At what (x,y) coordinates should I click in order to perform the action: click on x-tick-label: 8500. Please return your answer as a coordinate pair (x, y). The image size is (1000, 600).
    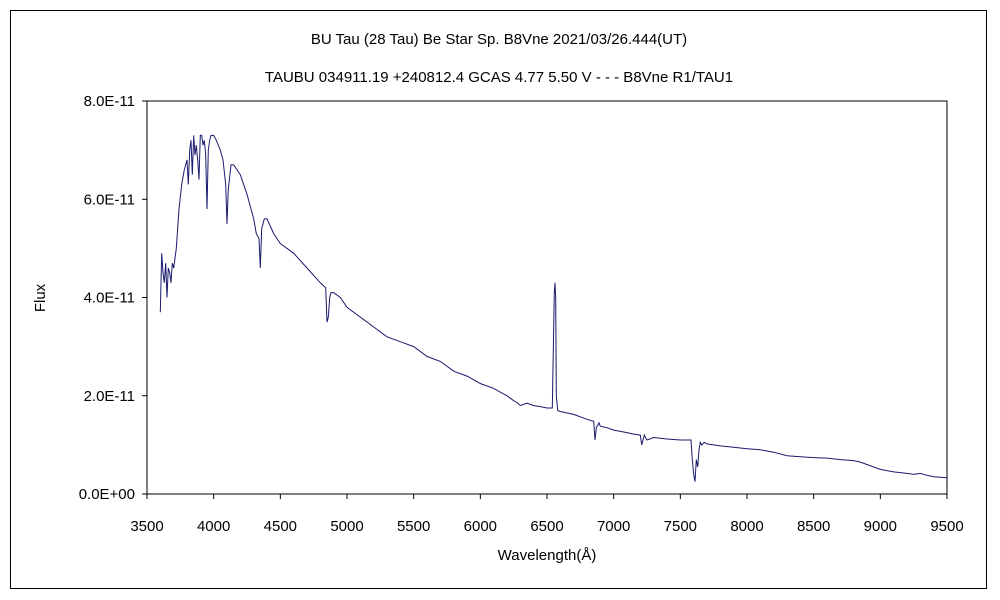
    Looking at the image, I should click on (813, 526).